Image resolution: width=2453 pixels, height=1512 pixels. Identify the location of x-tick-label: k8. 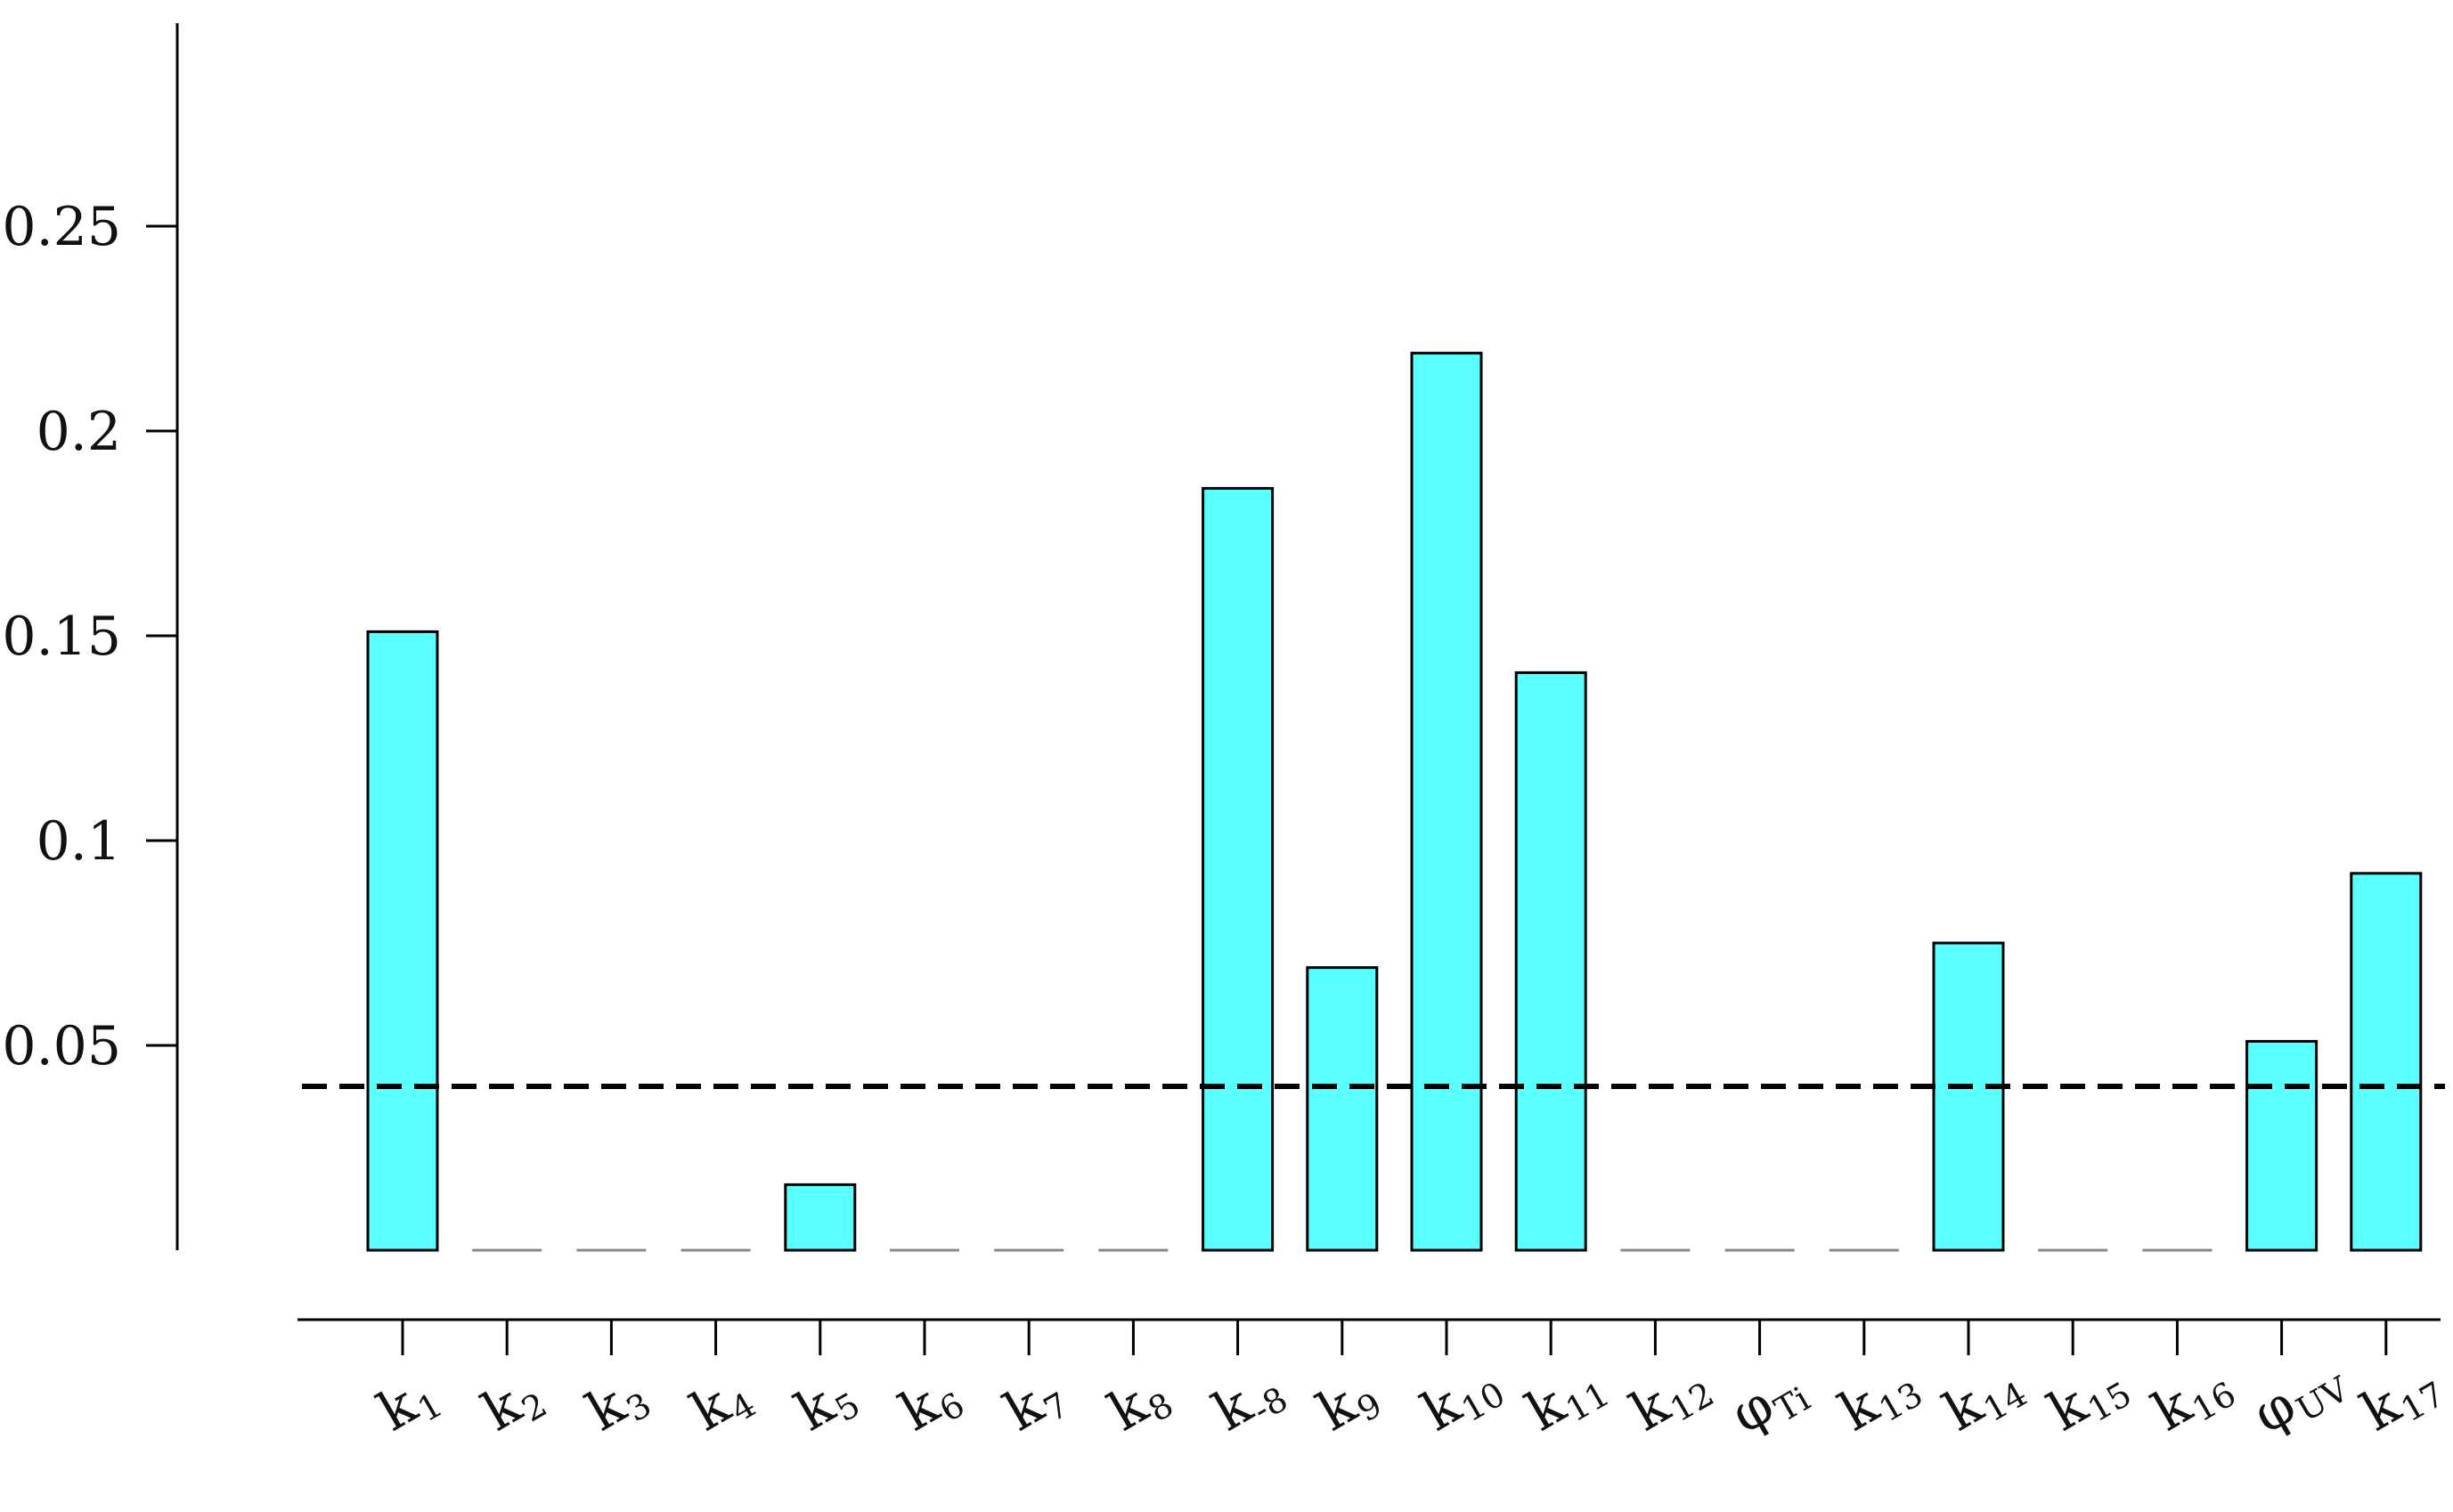
(1138, 1408).